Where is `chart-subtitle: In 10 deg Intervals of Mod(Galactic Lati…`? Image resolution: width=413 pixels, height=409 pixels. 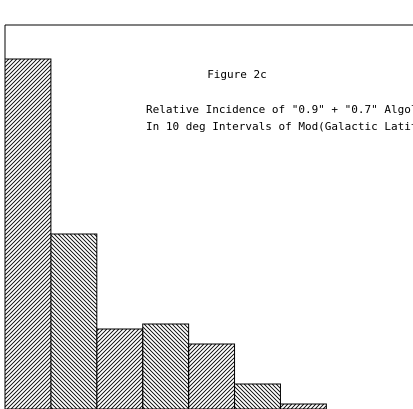 chart-subtitle: In 10 deg Intervals of Mod(Galactic Lati… is located at coordinates (279, 126).